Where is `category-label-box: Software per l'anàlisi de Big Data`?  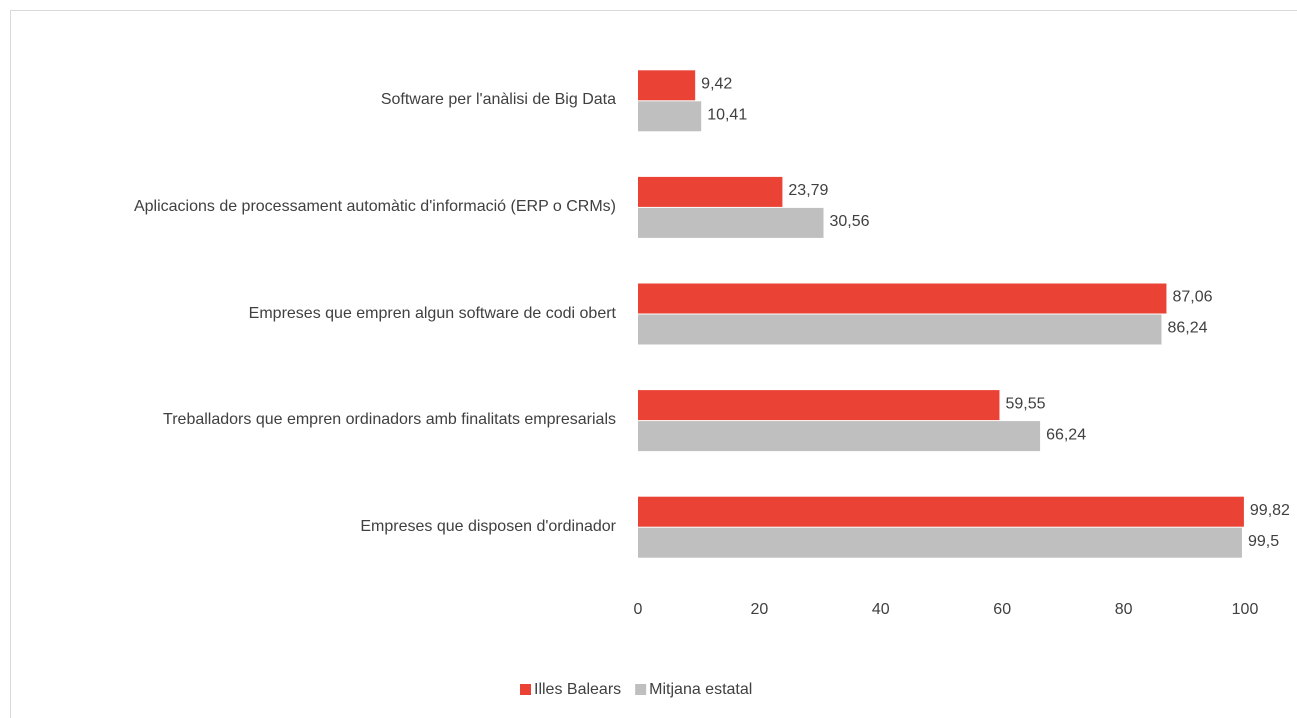 category-label-box: Software per l'anàlisi de Big Data is located at coordinates (318, 100).